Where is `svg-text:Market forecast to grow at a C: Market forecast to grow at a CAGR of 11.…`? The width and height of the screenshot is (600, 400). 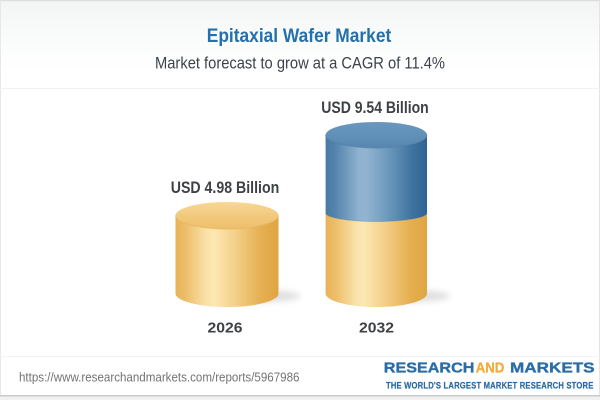
svg-text:Market forecast to grow at a C: Market forecast to grow at a CAGR of 11.… is located at coordinates (300, 63).